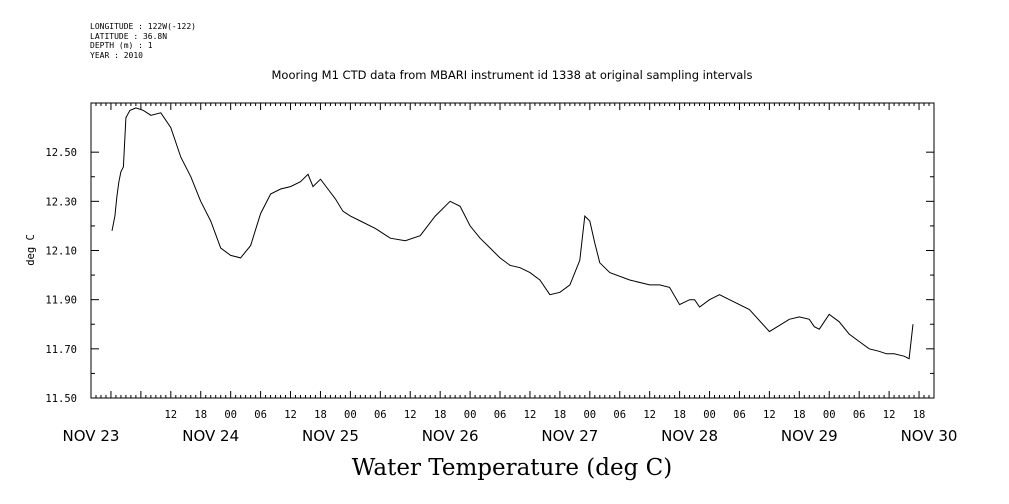 The image size is (1009, 504). I want to click on x-axis-label: Water Temperature (deg C), so click(512, 468).